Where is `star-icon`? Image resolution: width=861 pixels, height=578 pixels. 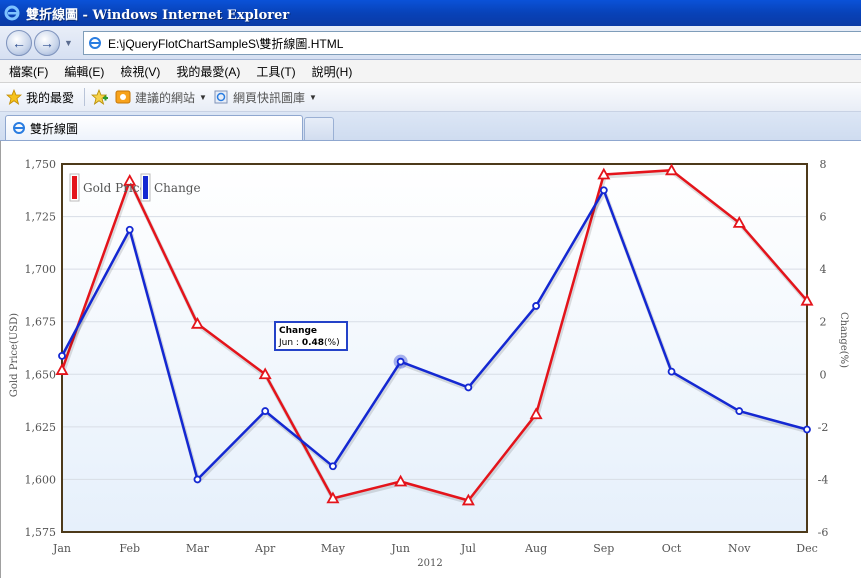
star-icon is located at coordinates (14, 97).